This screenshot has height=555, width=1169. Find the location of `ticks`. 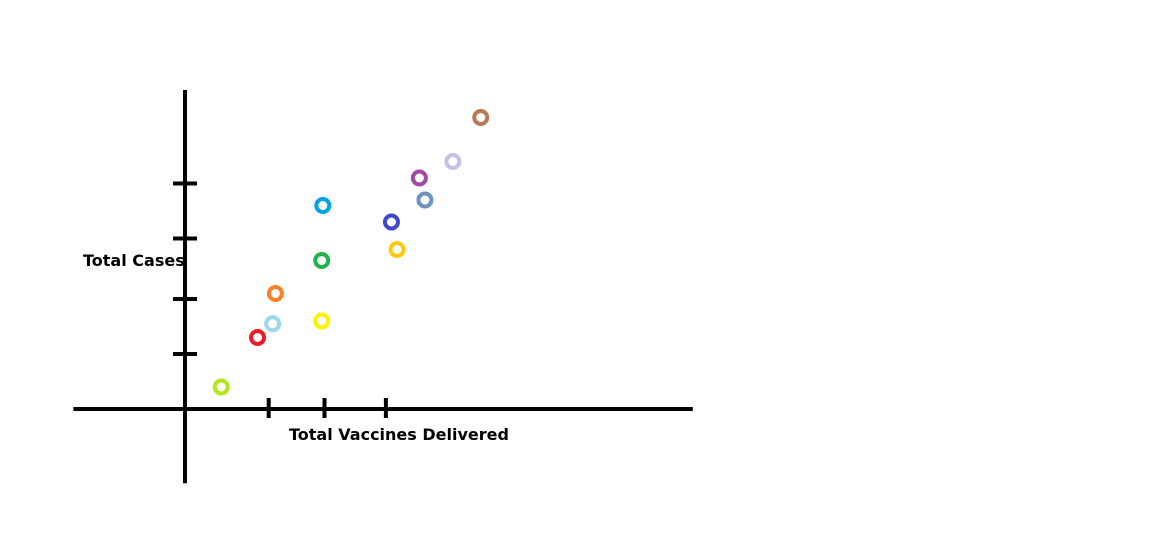

ticks is located at coordinates (280, 299).